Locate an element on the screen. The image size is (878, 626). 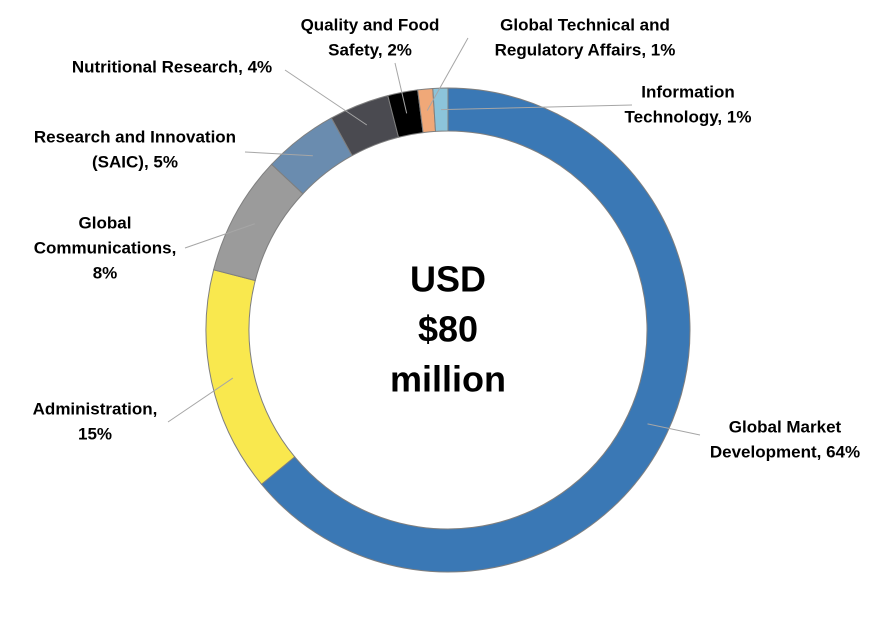
data-label: Development, 64% is located at coordinates (785, 451).